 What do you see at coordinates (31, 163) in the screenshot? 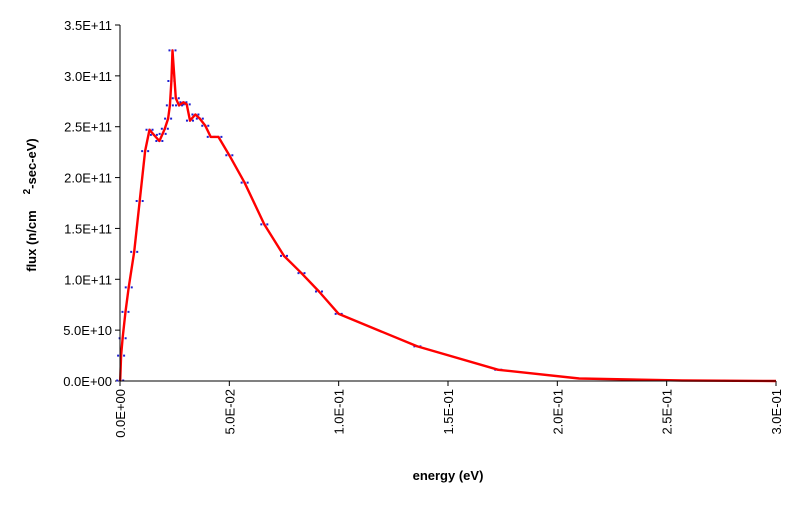
I see `y-axis-title-tail: -sec-eV)` at bounding box center [31, 163].